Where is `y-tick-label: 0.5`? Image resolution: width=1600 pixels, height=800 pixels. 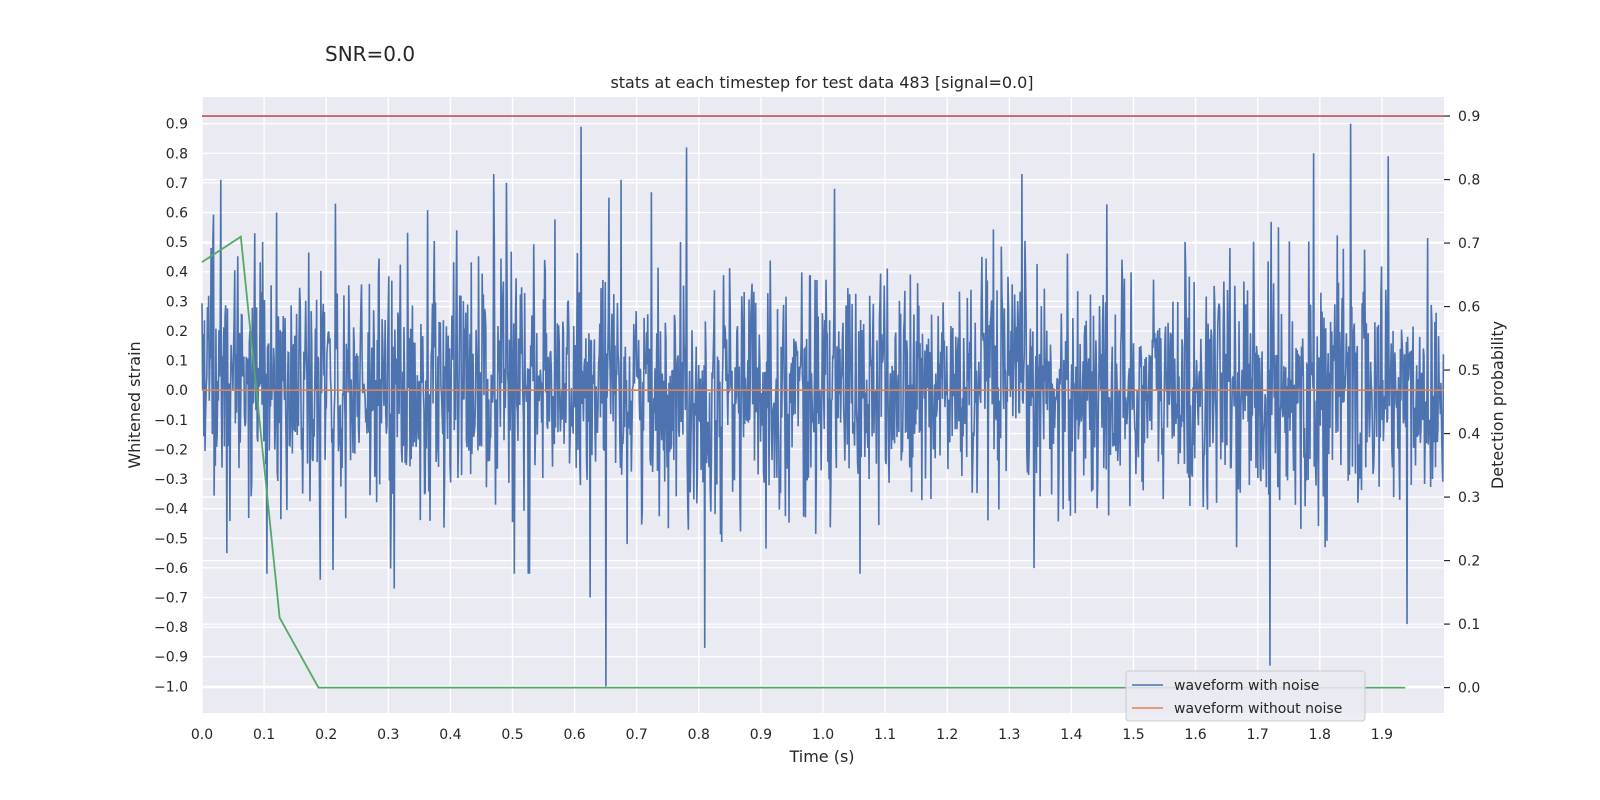 y-tick-label: 0.5 is located at coordinates (177, 243).